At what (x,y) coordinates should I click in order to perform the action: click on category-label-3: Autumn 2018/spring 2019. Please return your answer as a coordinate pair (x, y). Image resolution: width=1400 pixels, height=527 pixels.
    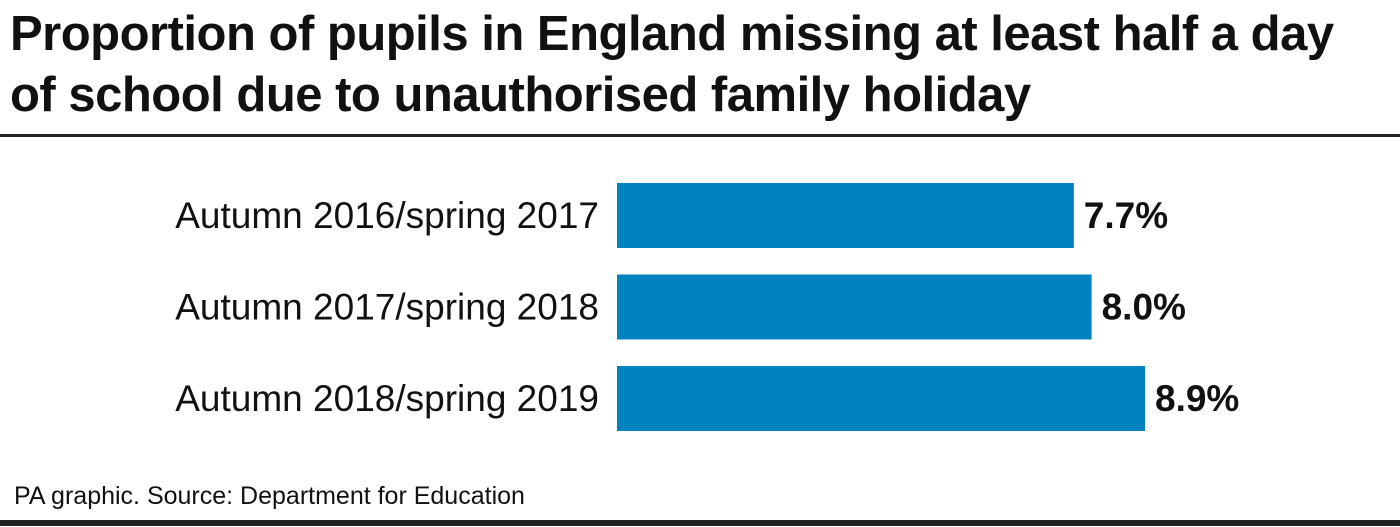
    Looking at the image, I should click on (387, 398).